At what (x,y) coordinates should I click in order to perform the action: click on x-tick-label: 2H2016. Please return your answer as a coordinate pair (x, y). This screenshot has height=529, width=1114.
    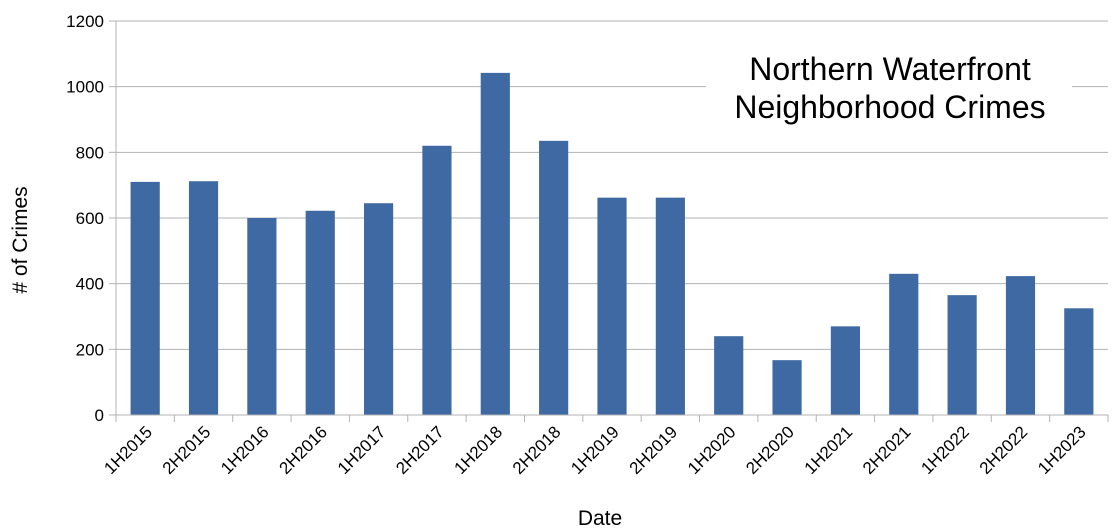
    Looking at the image, I should click on (304, 450).